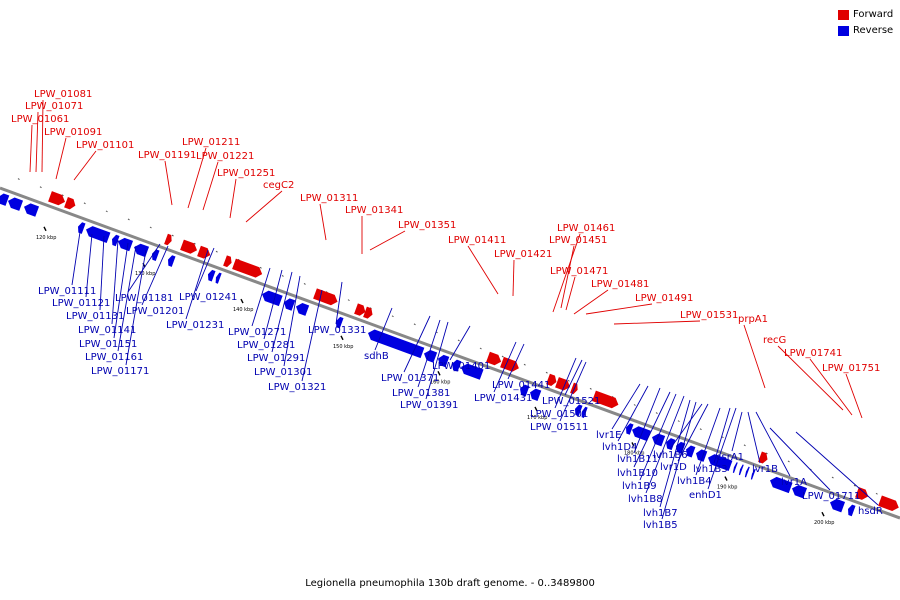 The height and width of the screenshot is (600, 900). What do you see at coordinates (63, 94) in the screenshot?
I see `forward-gene-label: LPW_01081` at bounding box center [63, 94].